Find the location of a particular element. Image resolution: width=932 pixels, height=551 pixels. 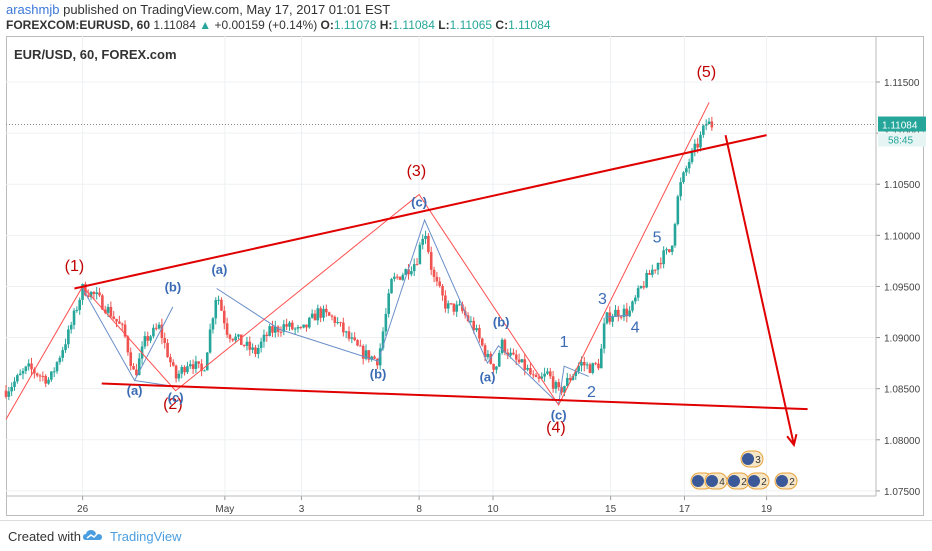

tradingview-brand: TradingView is located at coordinates (146, 536).